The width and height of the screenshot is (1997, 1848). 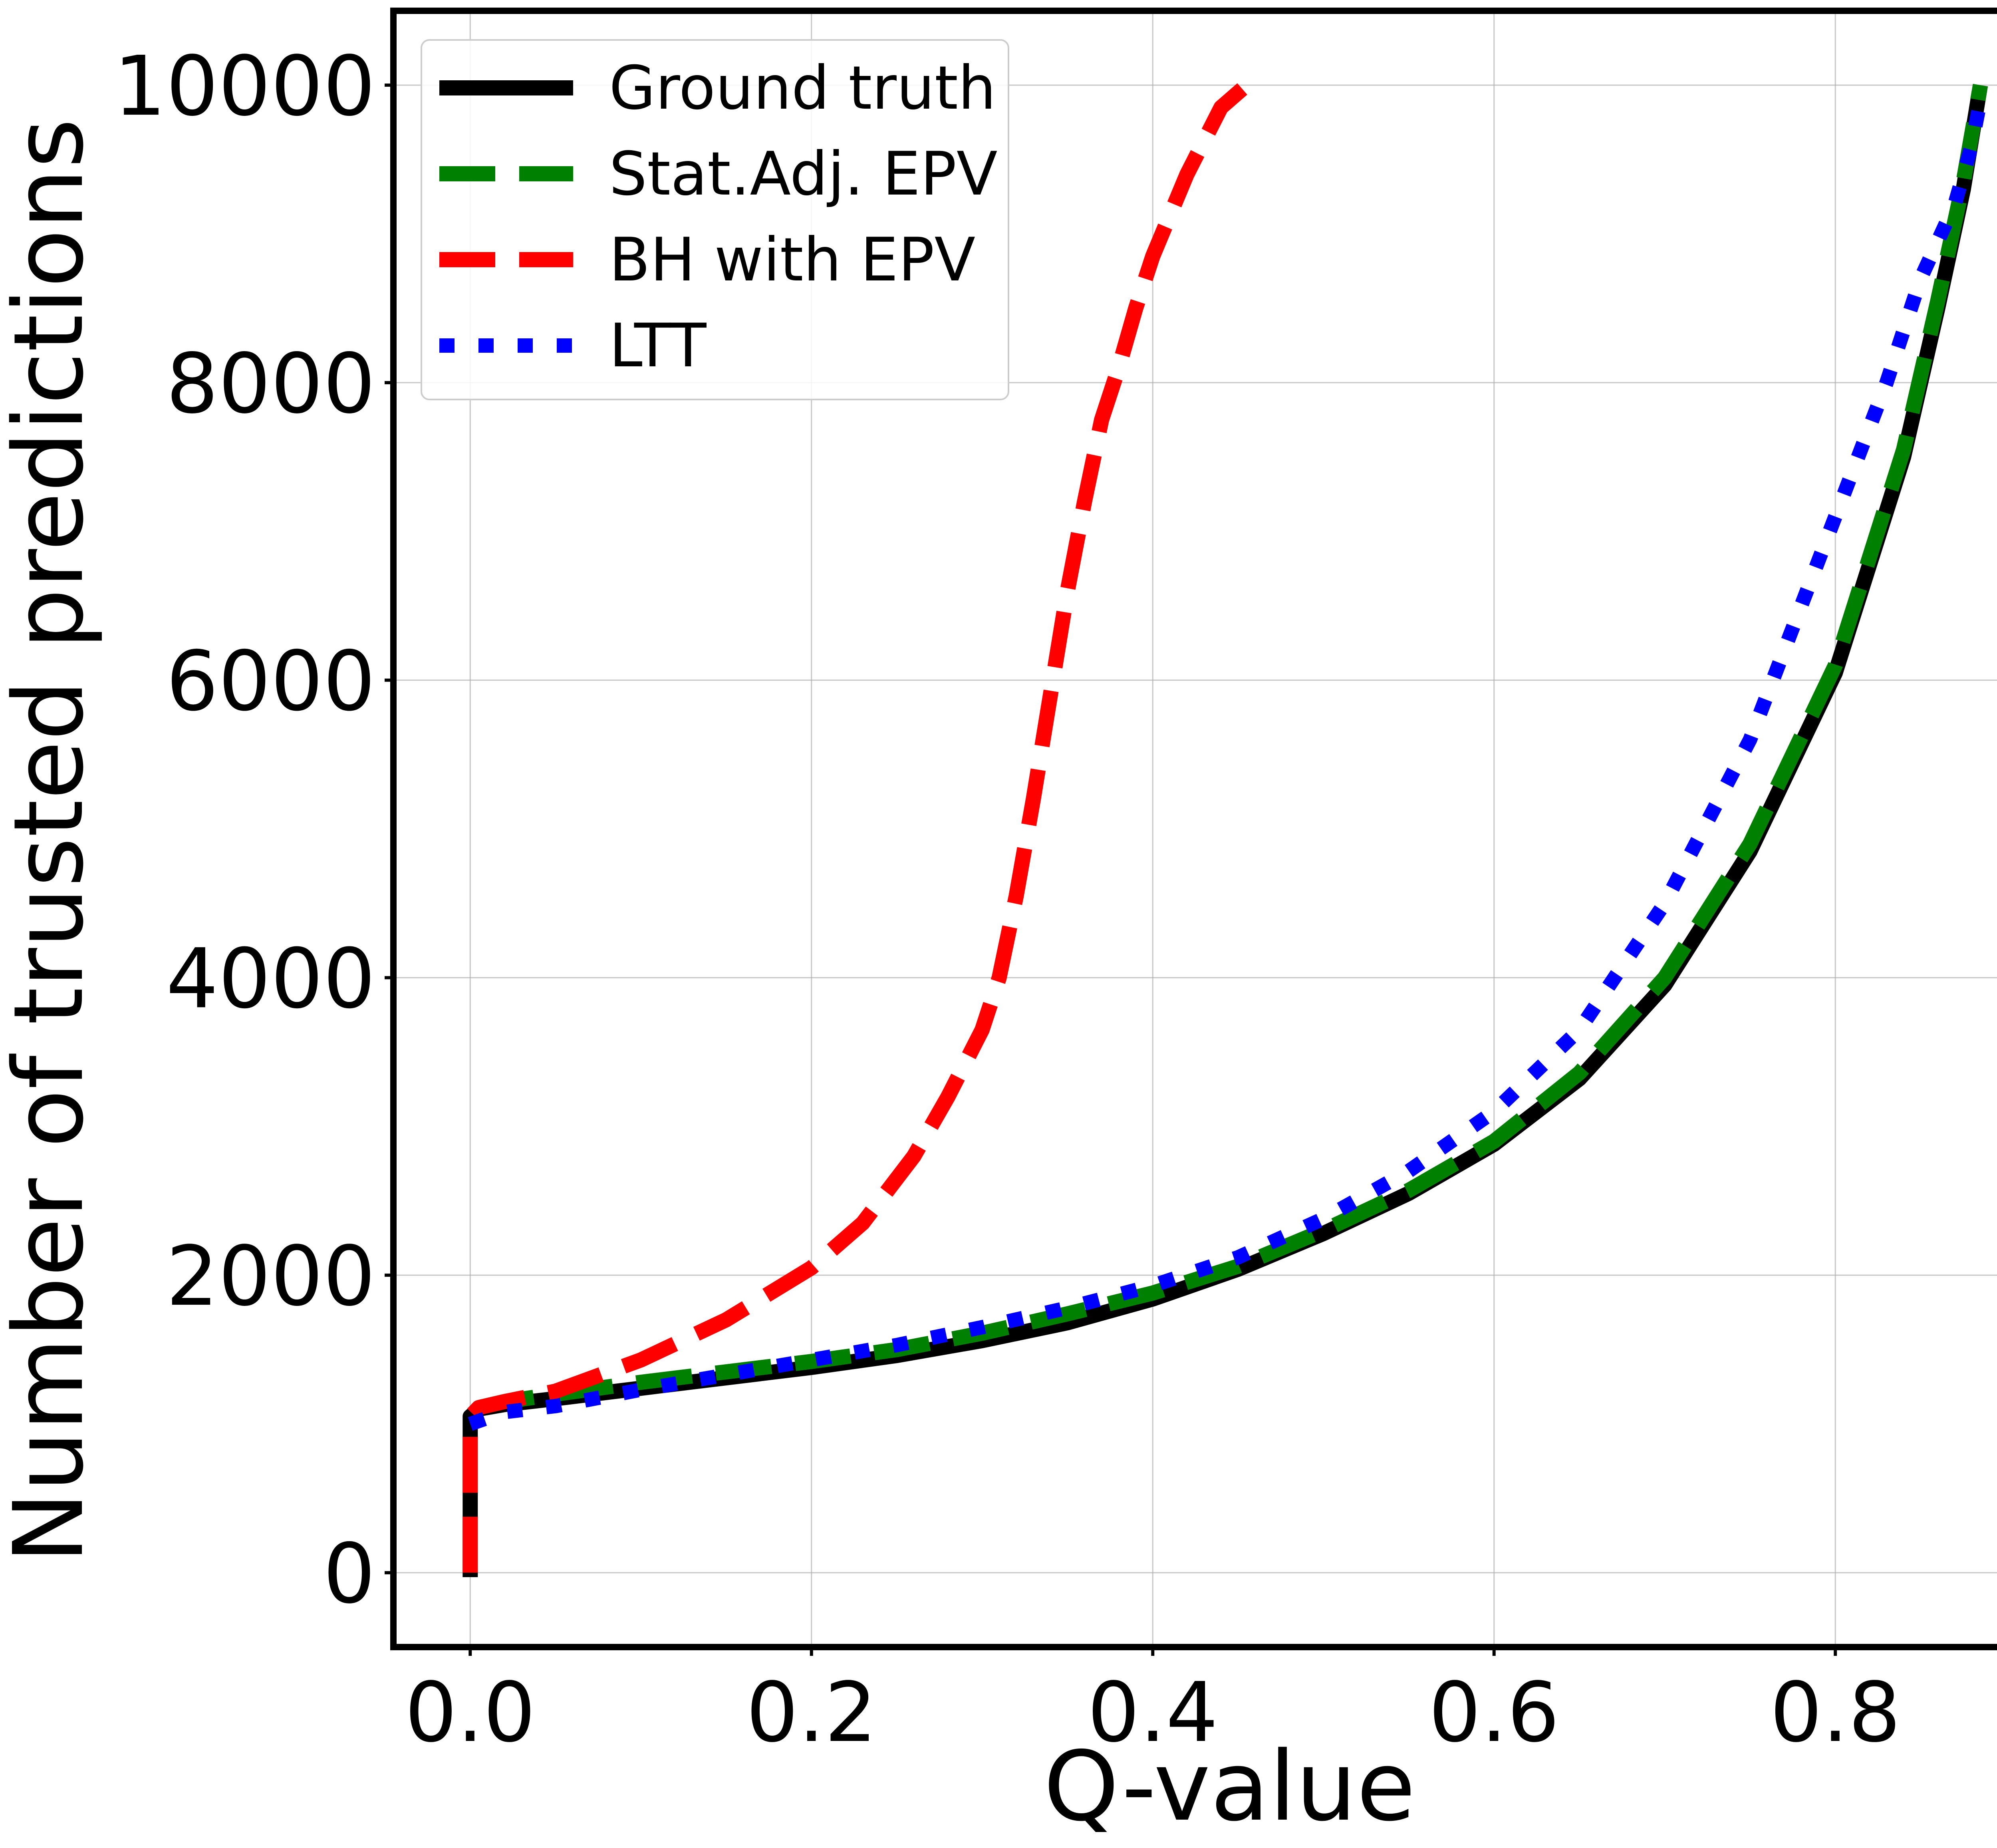 I want to click on y-tick-label: 2000, so click(x=270, y=1276).